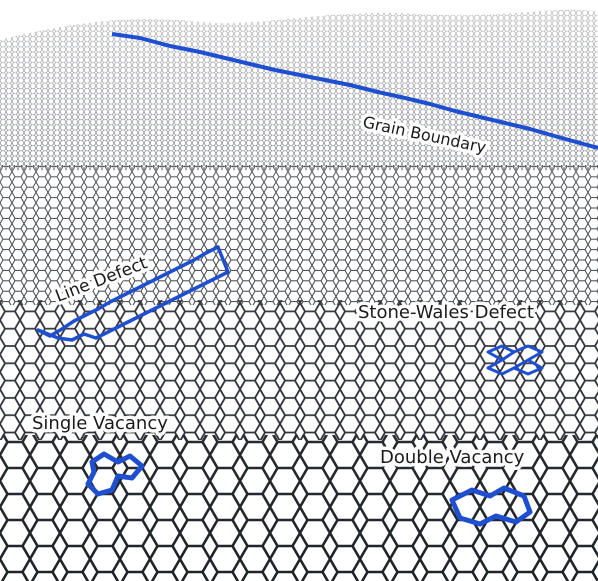  I want to click on stone-wales-defect-shape, so click(515, 360).